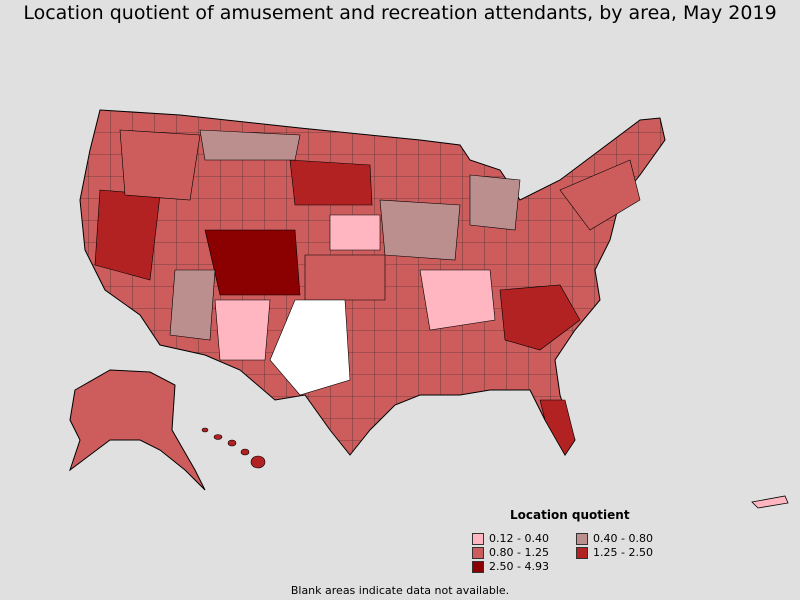 The height and width of the screenshot is (600, 800). I want to click on alaska-region, so click(137, 430).